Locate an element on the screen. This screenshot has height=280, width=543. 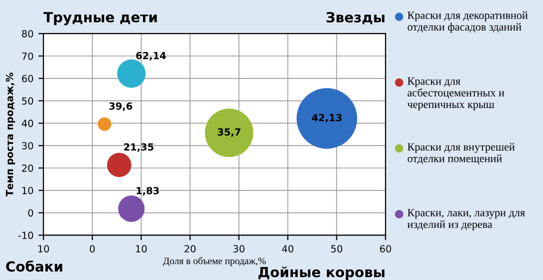
x-tick-label: 40 is located at coordinates (288, 248).